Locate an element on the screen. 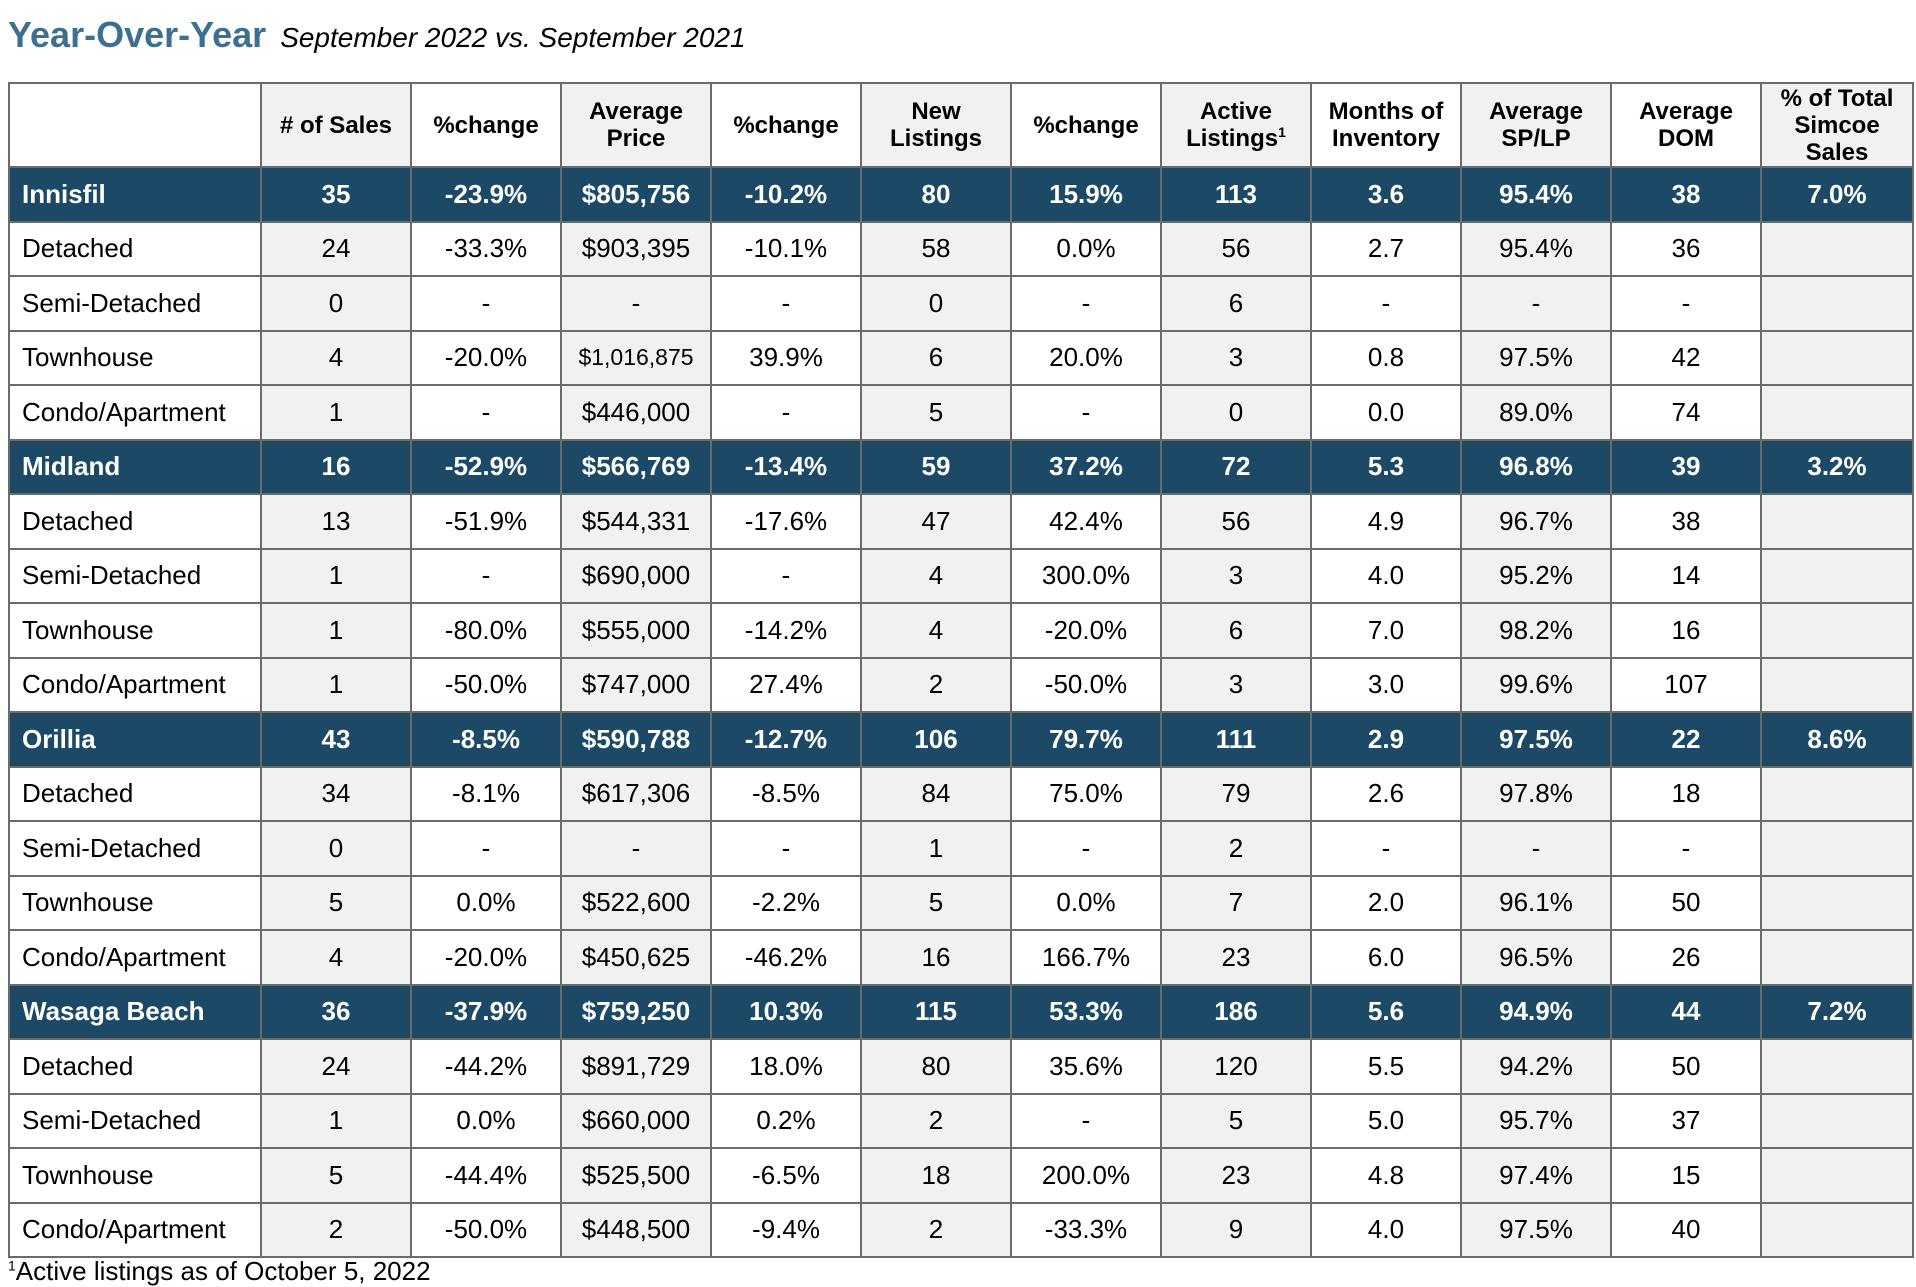  table-cell: $660,000 is located at coordinates (636, 1120).